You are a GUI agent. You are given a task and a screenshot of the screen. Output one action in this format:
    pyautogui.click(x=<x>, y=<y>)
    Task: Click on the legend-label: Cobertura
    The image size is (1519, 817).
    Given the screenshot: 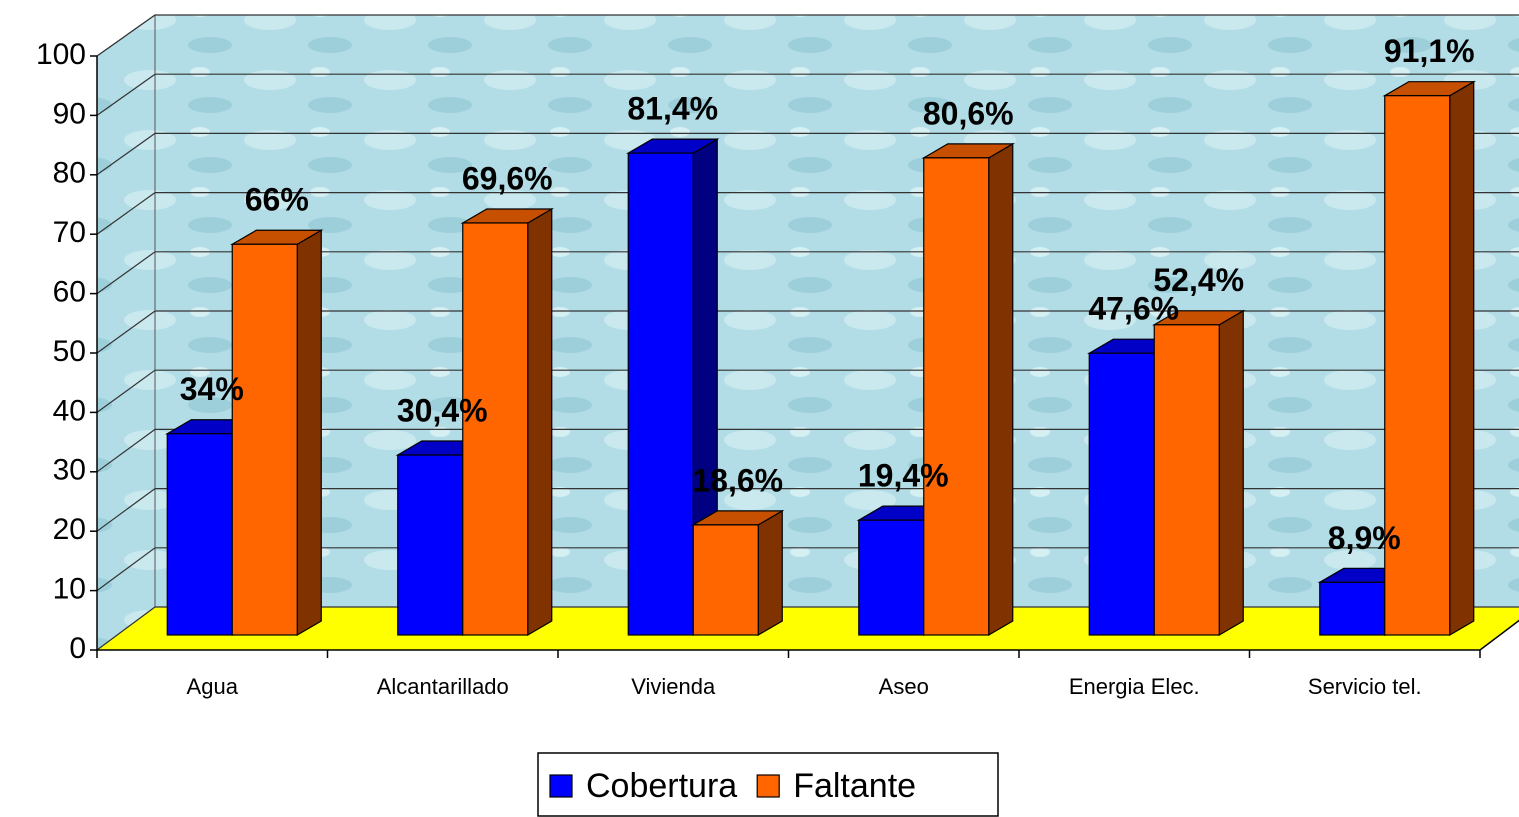 What is the action you would take?
    pyautogui.click(x=661, y=786)
    